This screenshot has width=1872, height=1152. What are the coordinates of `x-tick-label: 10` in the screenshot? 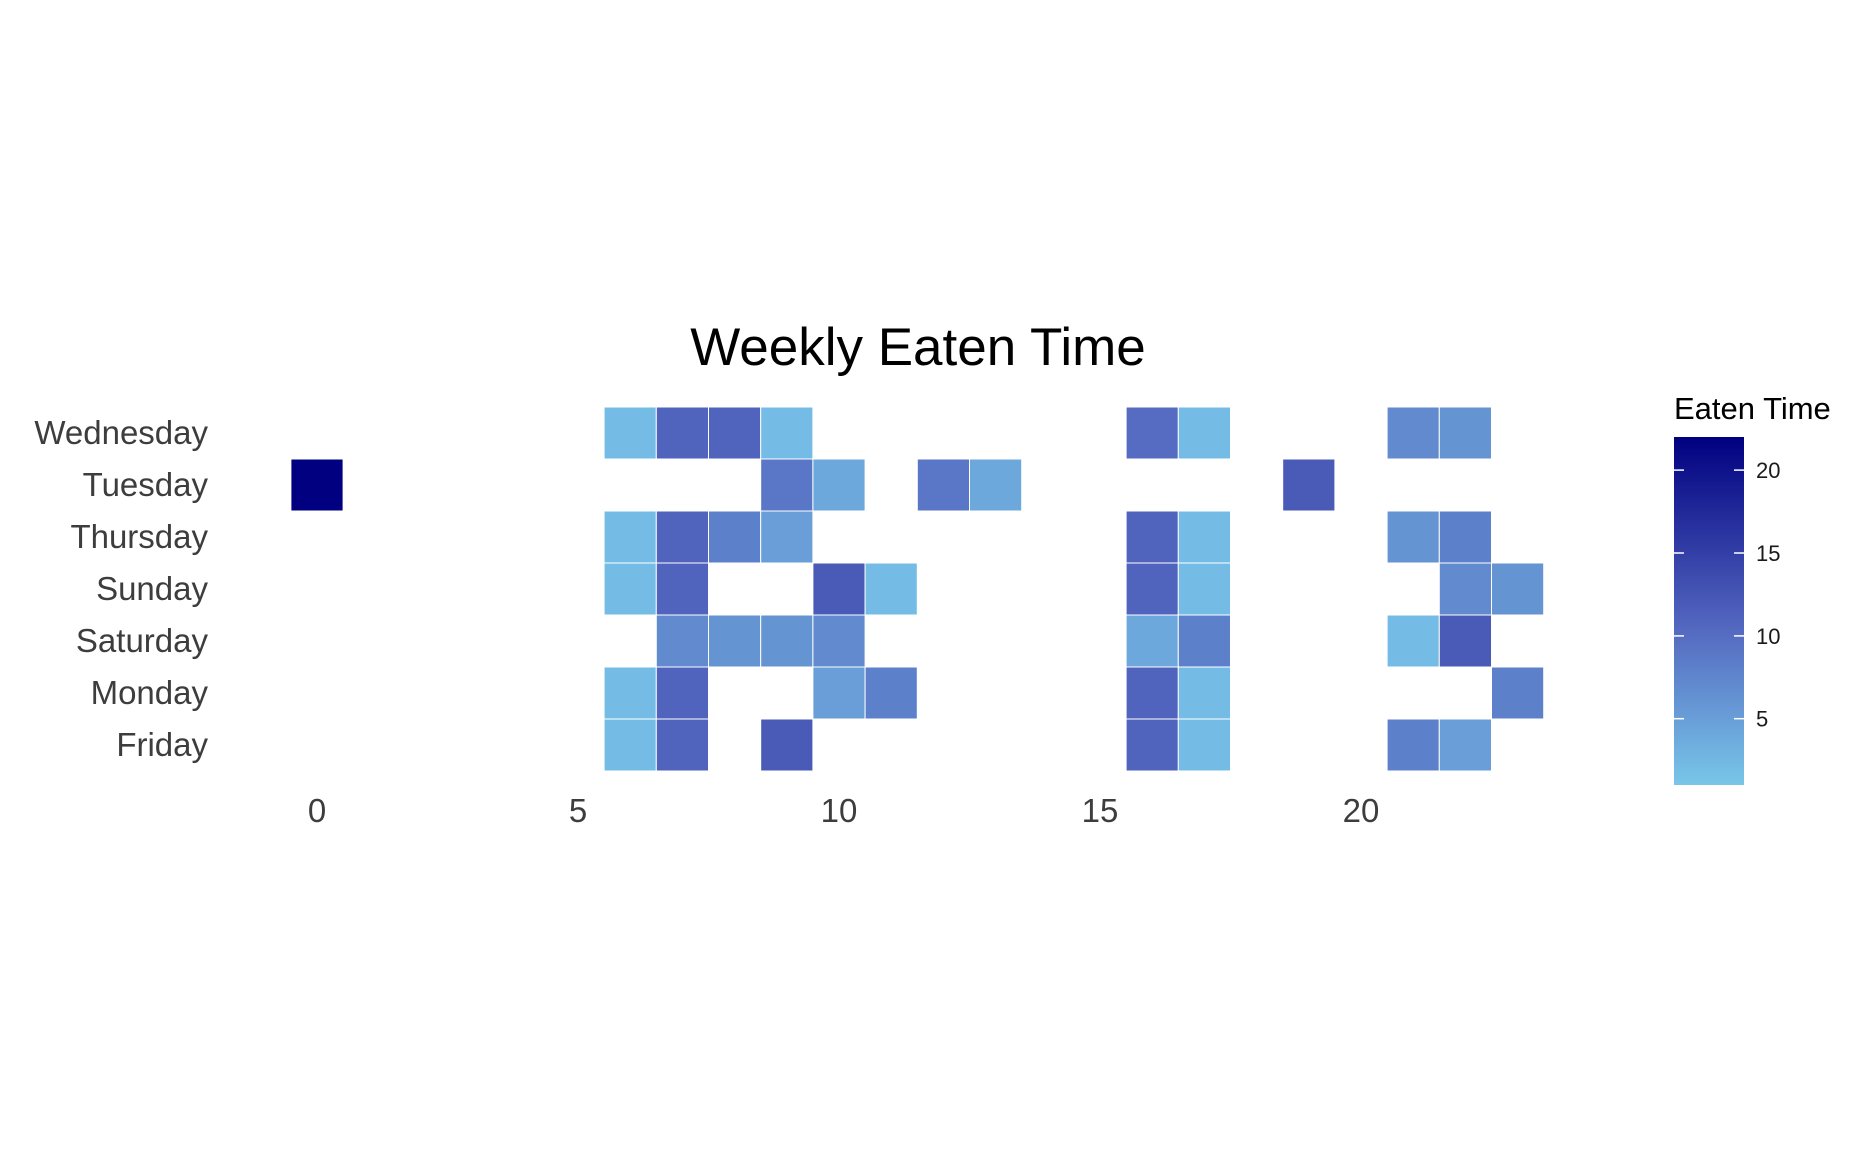 It's located at (839, 810).